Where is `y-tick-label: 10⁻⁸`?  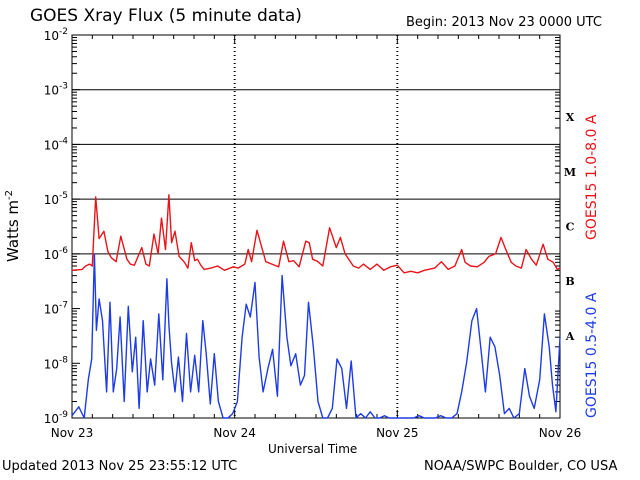
y-tick-label: 10⁻⁸ is located at coordinates (56, 363).